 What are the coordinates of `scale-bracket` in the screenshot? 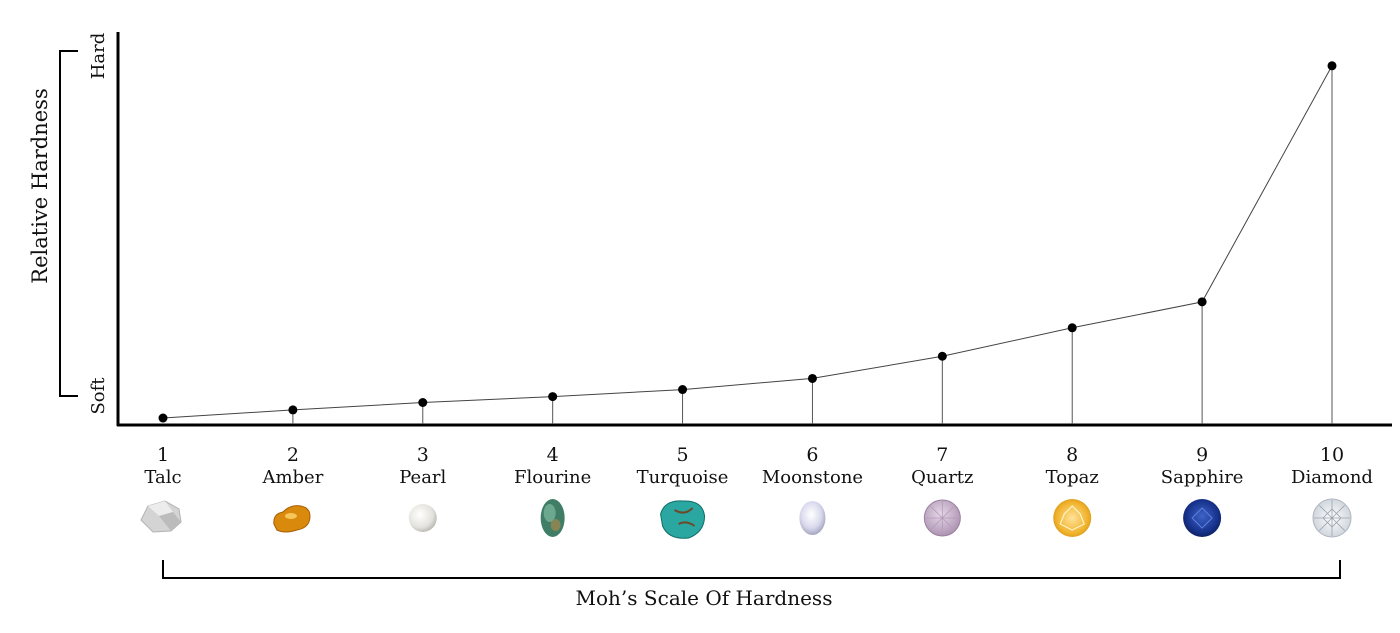 It's located at (751, 569).